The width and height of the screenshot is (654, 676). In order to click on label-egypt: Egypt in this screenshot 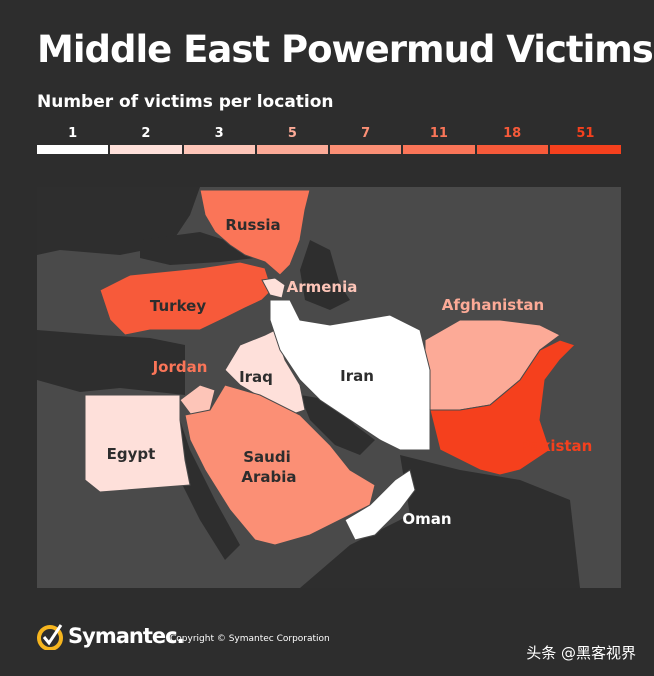, I will do `click(131, 454)`.